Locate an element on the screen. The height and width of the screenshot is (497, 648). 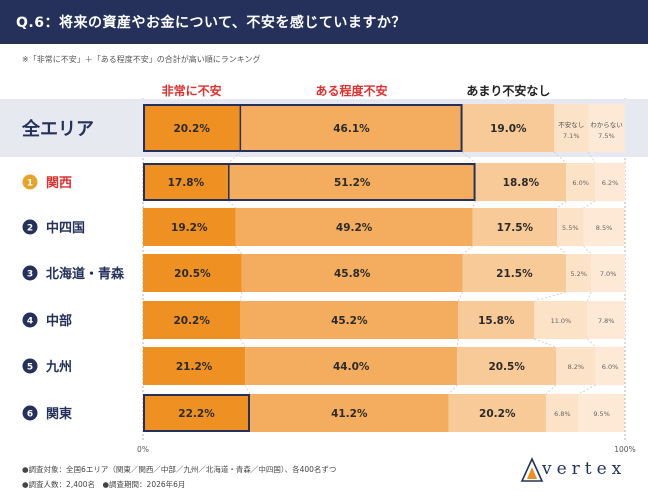
question-title: Q.6：将来の資産やお金について、不安を感じていますか？ is located at coordinates (211, 23).